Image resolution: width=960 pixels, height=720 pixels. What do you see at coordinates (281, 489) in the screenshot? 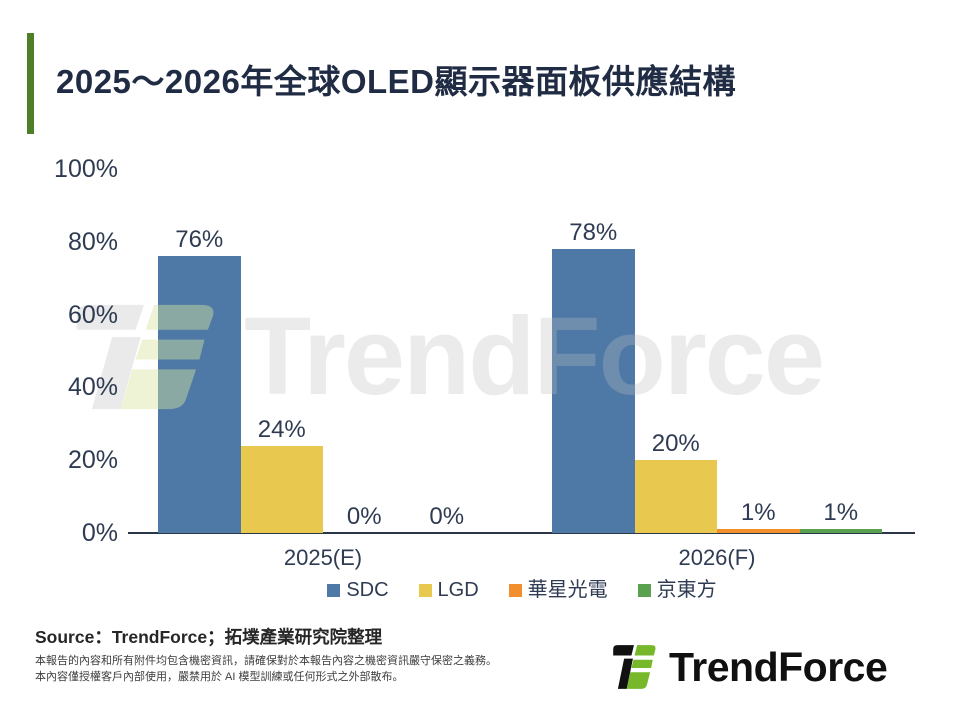
I see `bar-LGD-2025(E)` at bounding box center [281, 489].